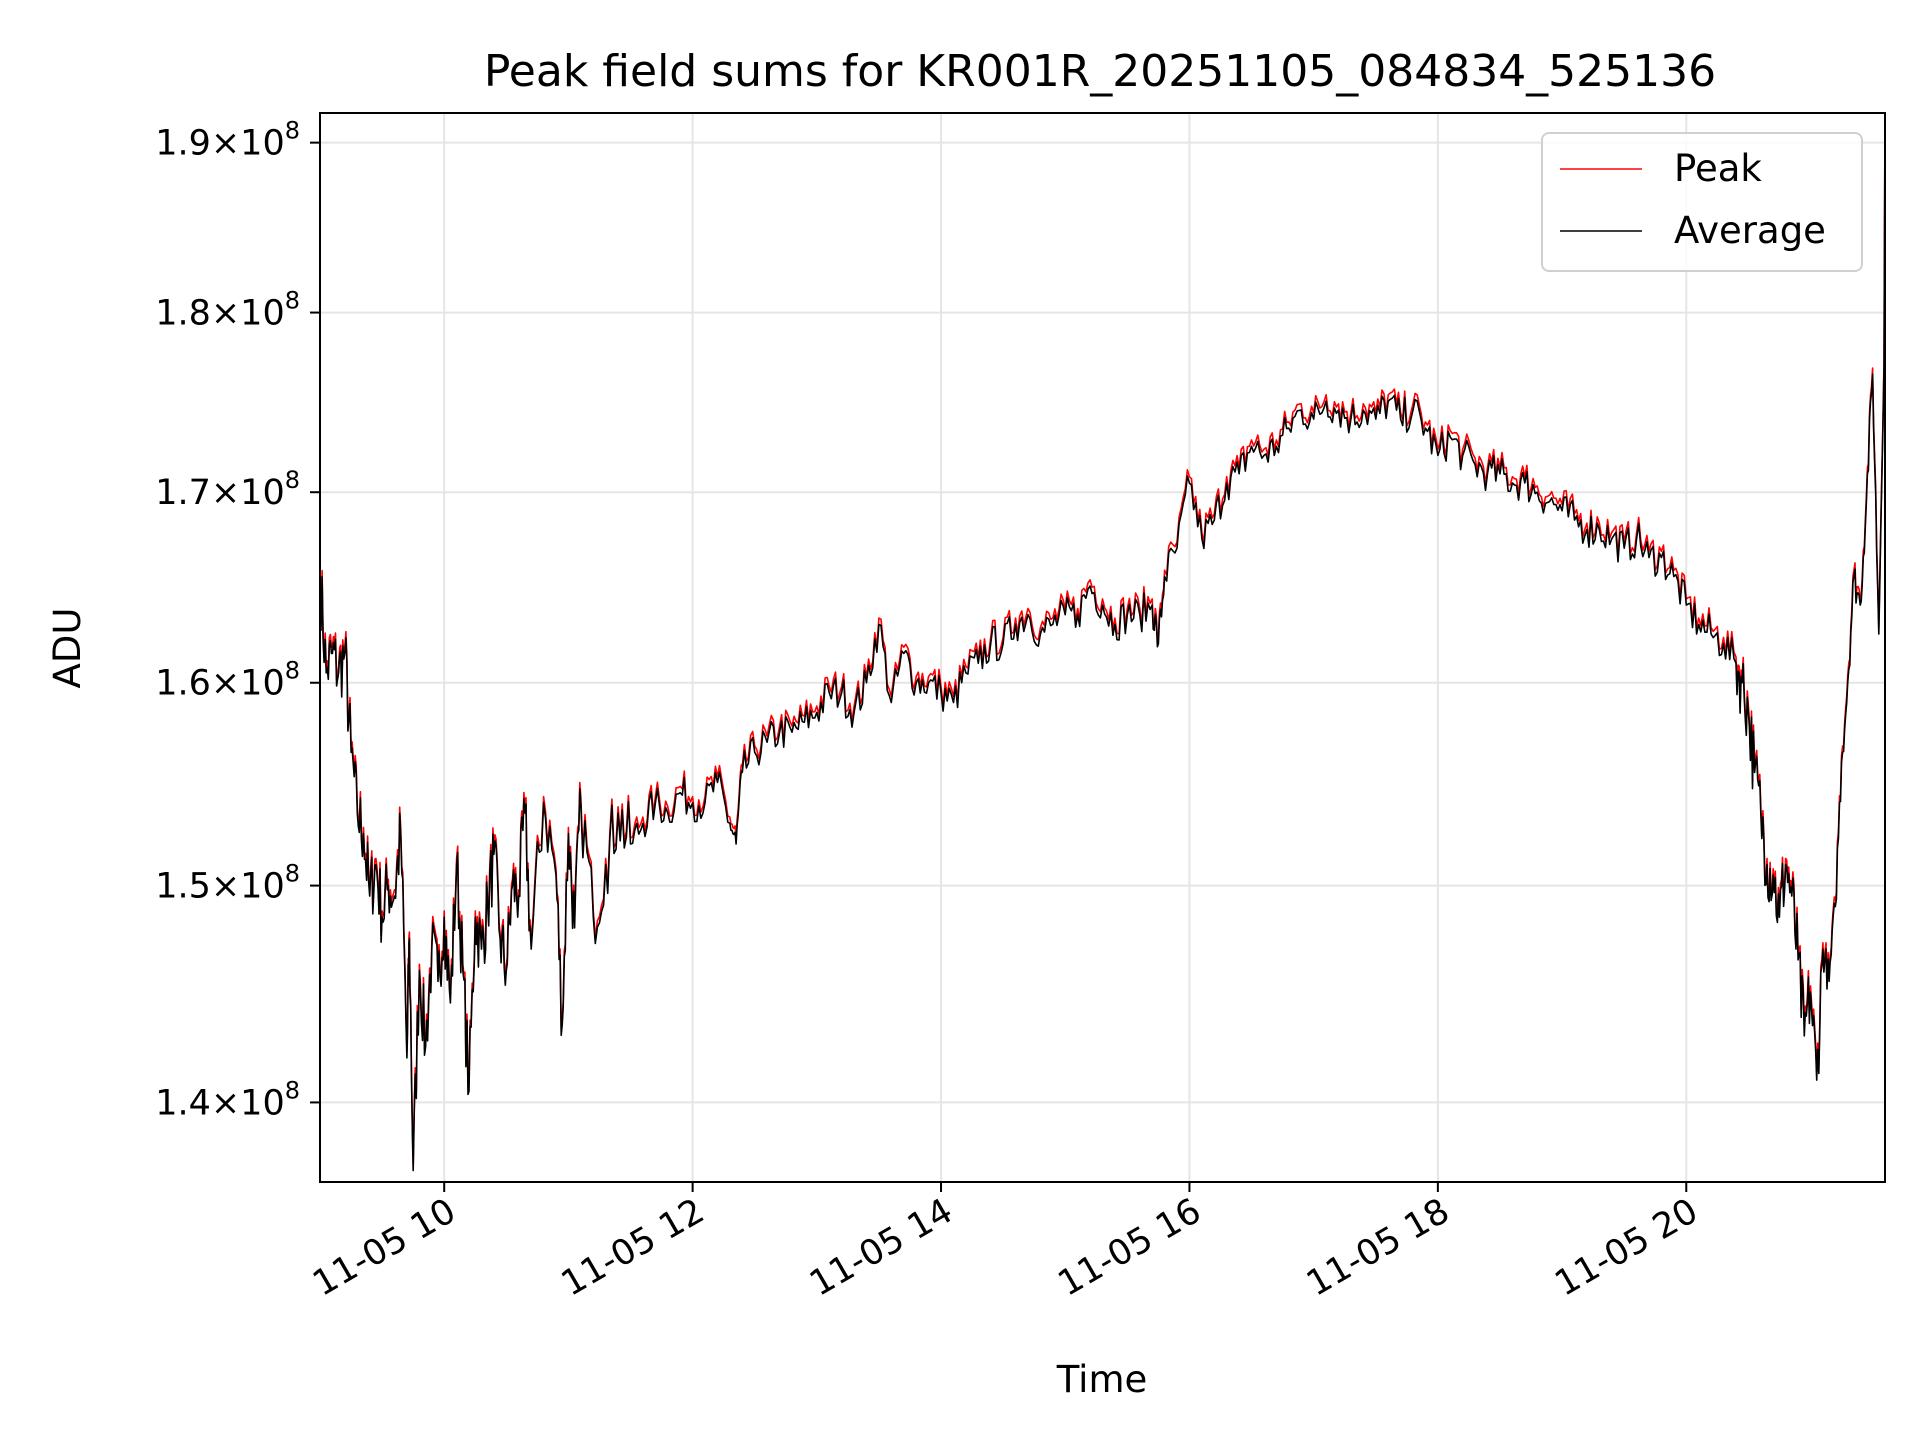 Image resolution: width=1920 pixels, height=1440 pixels. Describe the element at coordinates (227, 680) in the screenshot. I see `y-tick-label: 1.6×108` at that location.